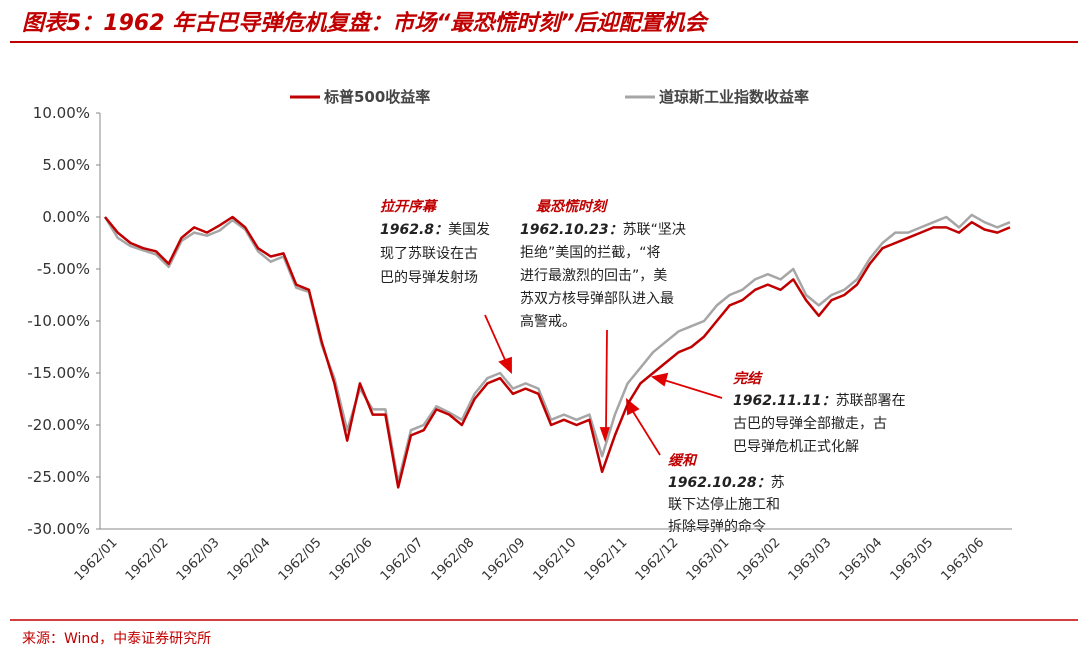 Image resolution: width=1080 pixels, height=651 pixels. I want to click on x-tick-label: 1963/02, so click(759, 559).